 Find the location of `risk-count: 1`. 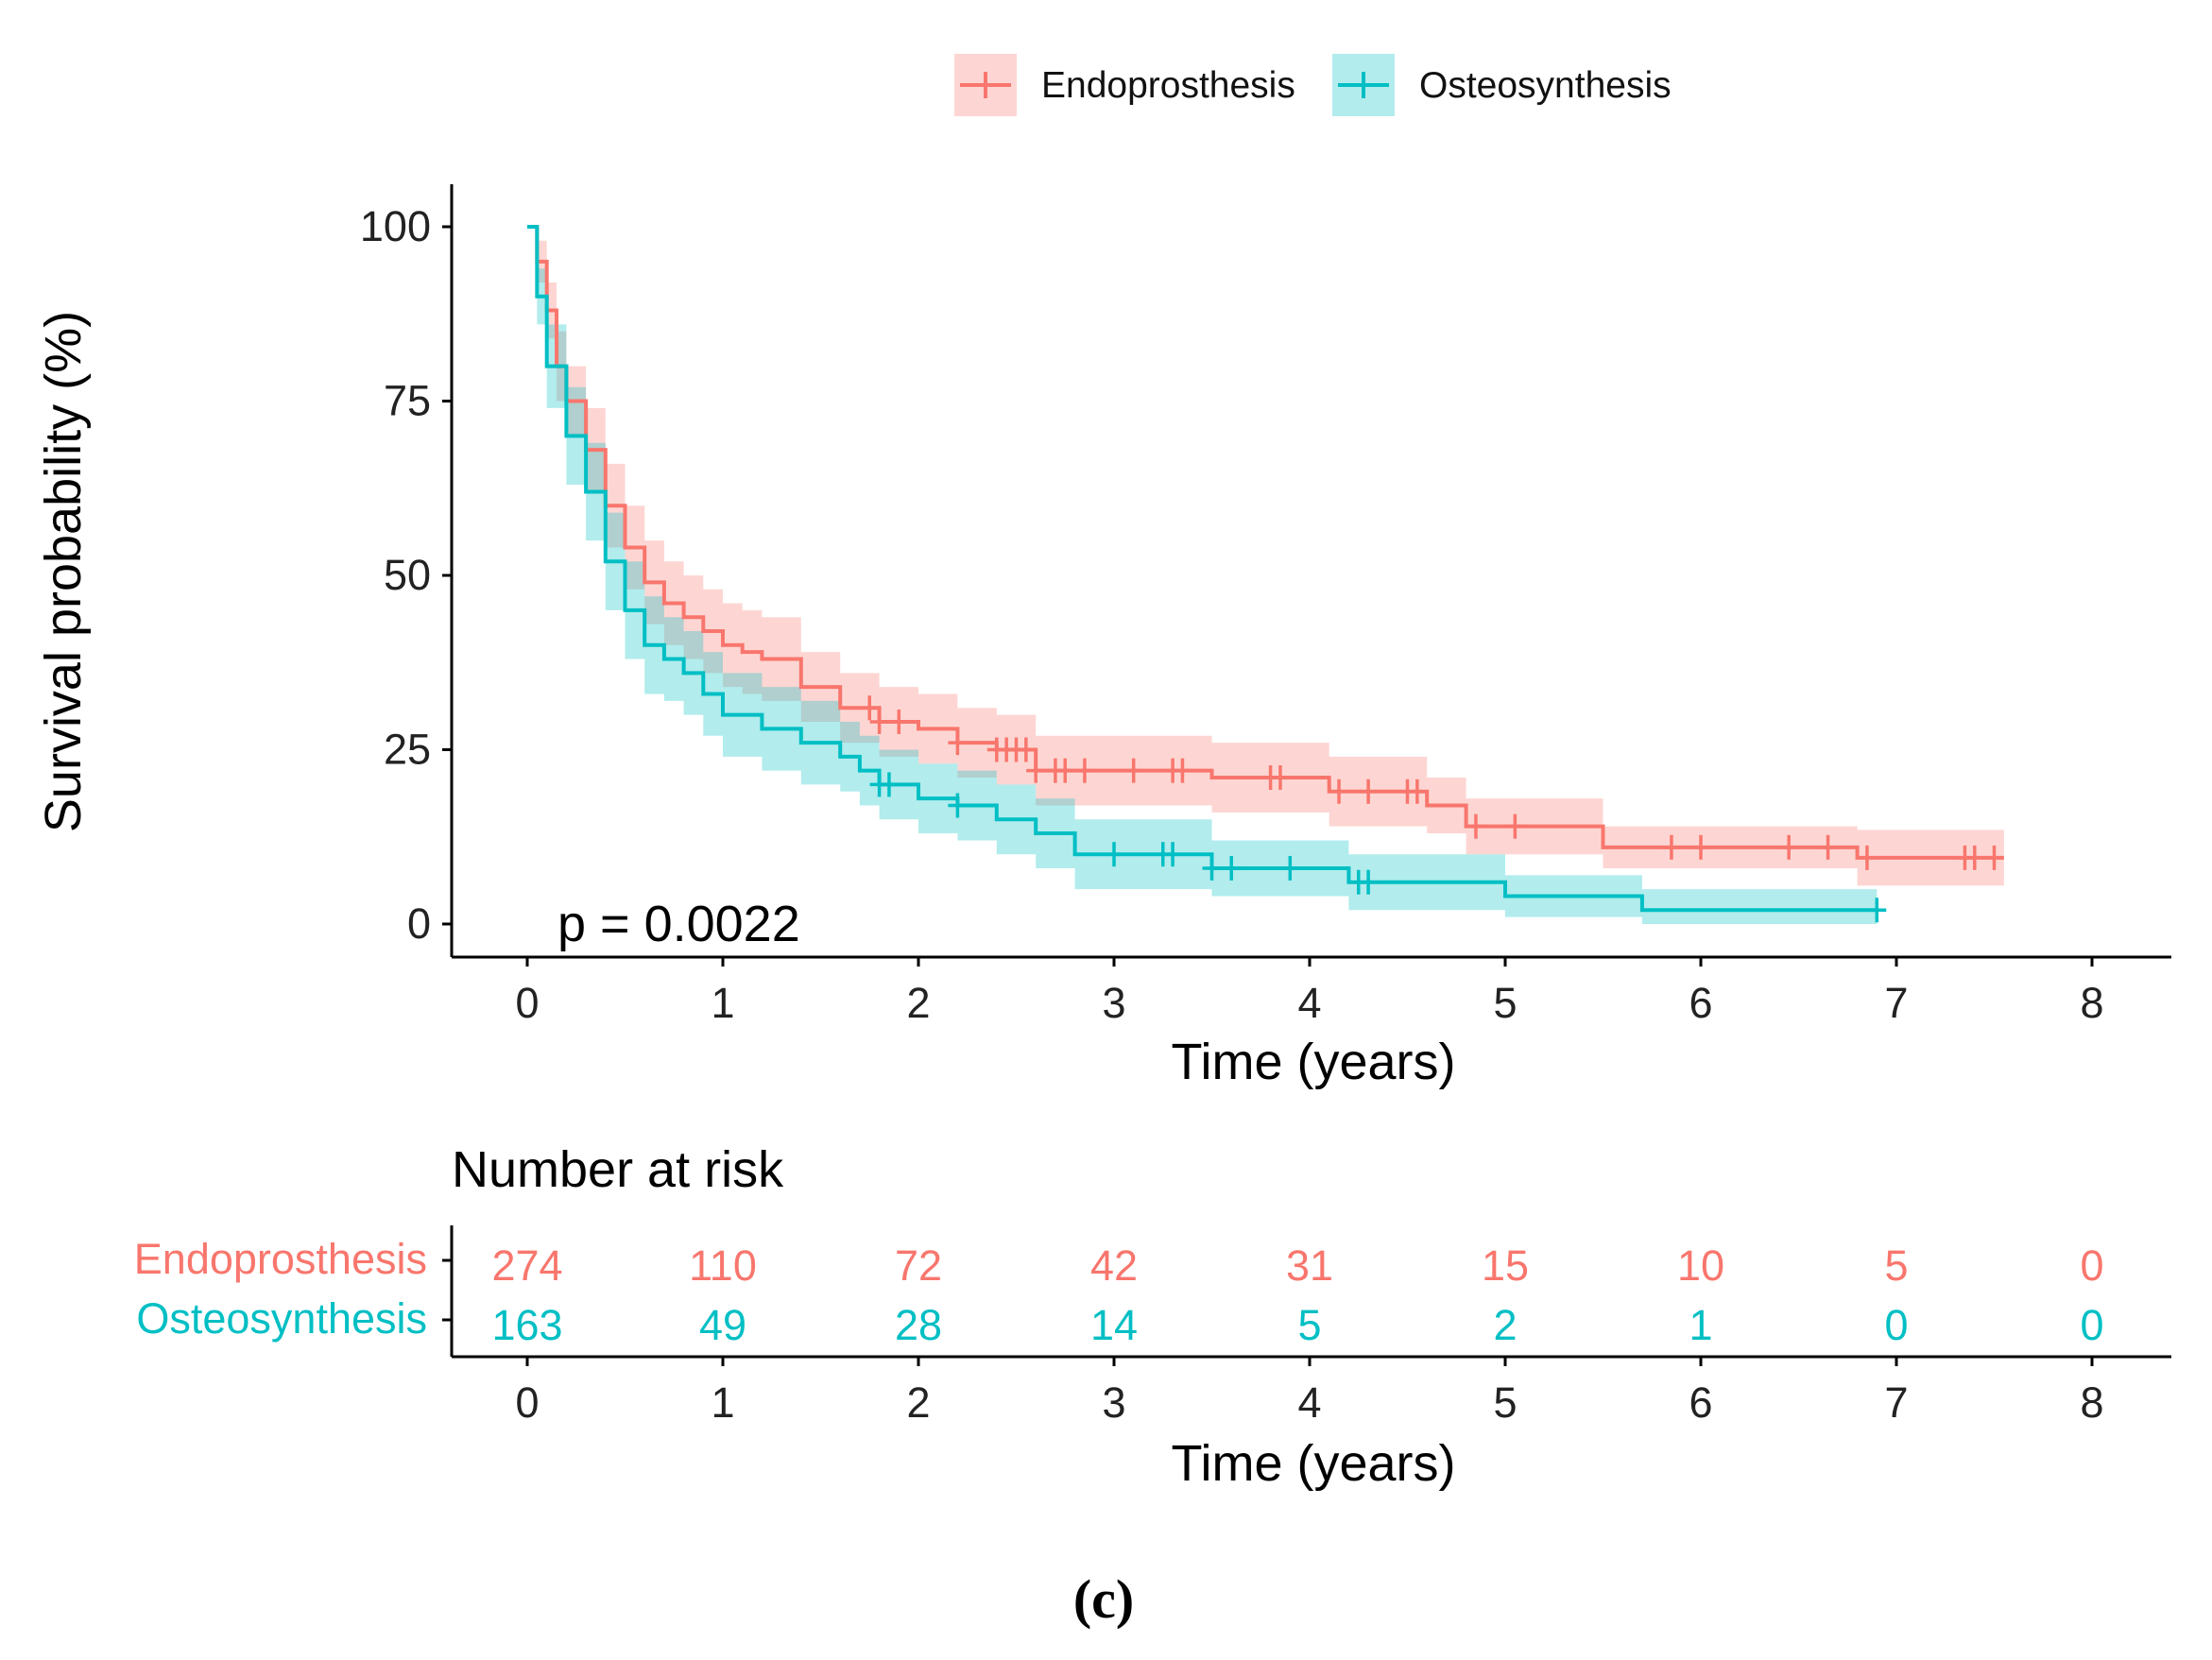

risk-count: 1 is located at coordinates (1701, 1325).